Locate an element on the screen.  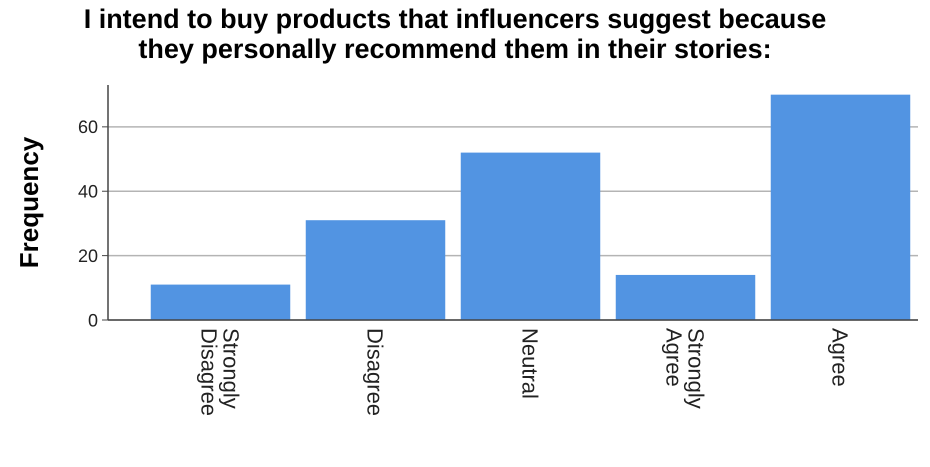
x-tick-label: Neutral is located at coordinates (530, 363).